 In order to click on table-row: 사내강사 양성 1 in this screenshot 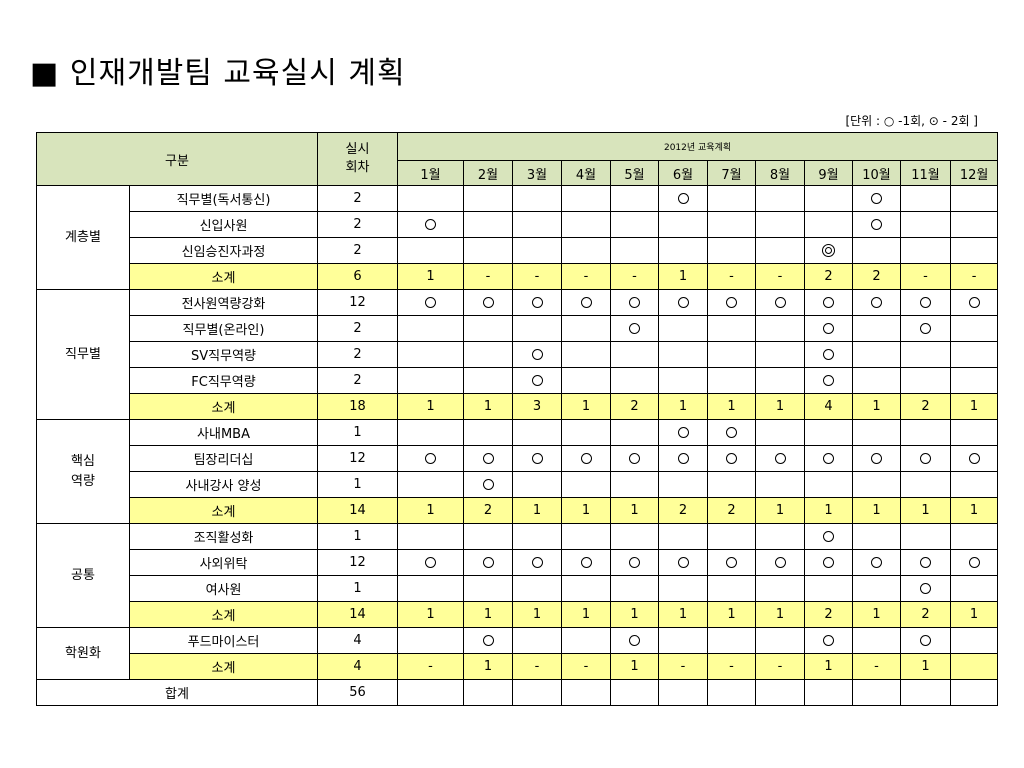, I will do `click(518, 484)`.